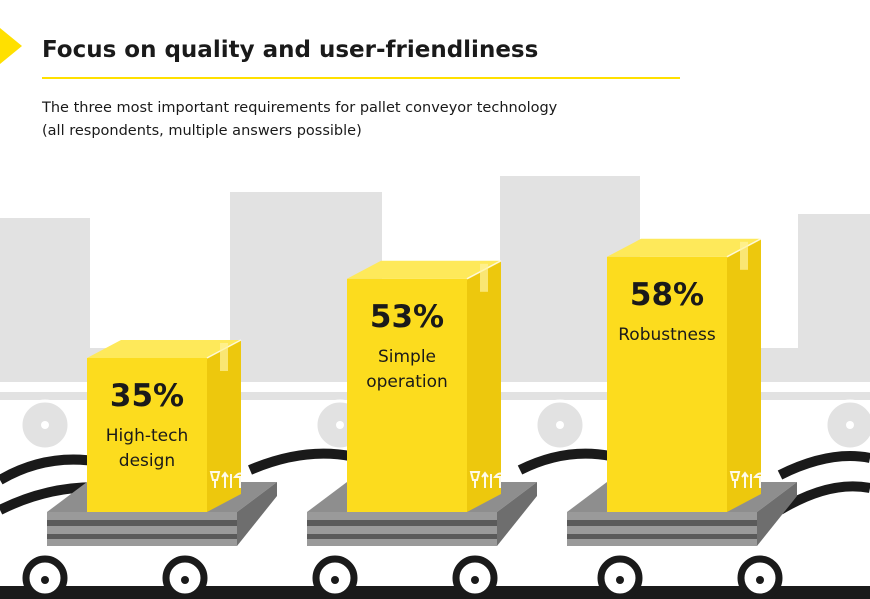 This screenshot has height=599, width=870. I want to click on conveyor-base, so click(435, 592).